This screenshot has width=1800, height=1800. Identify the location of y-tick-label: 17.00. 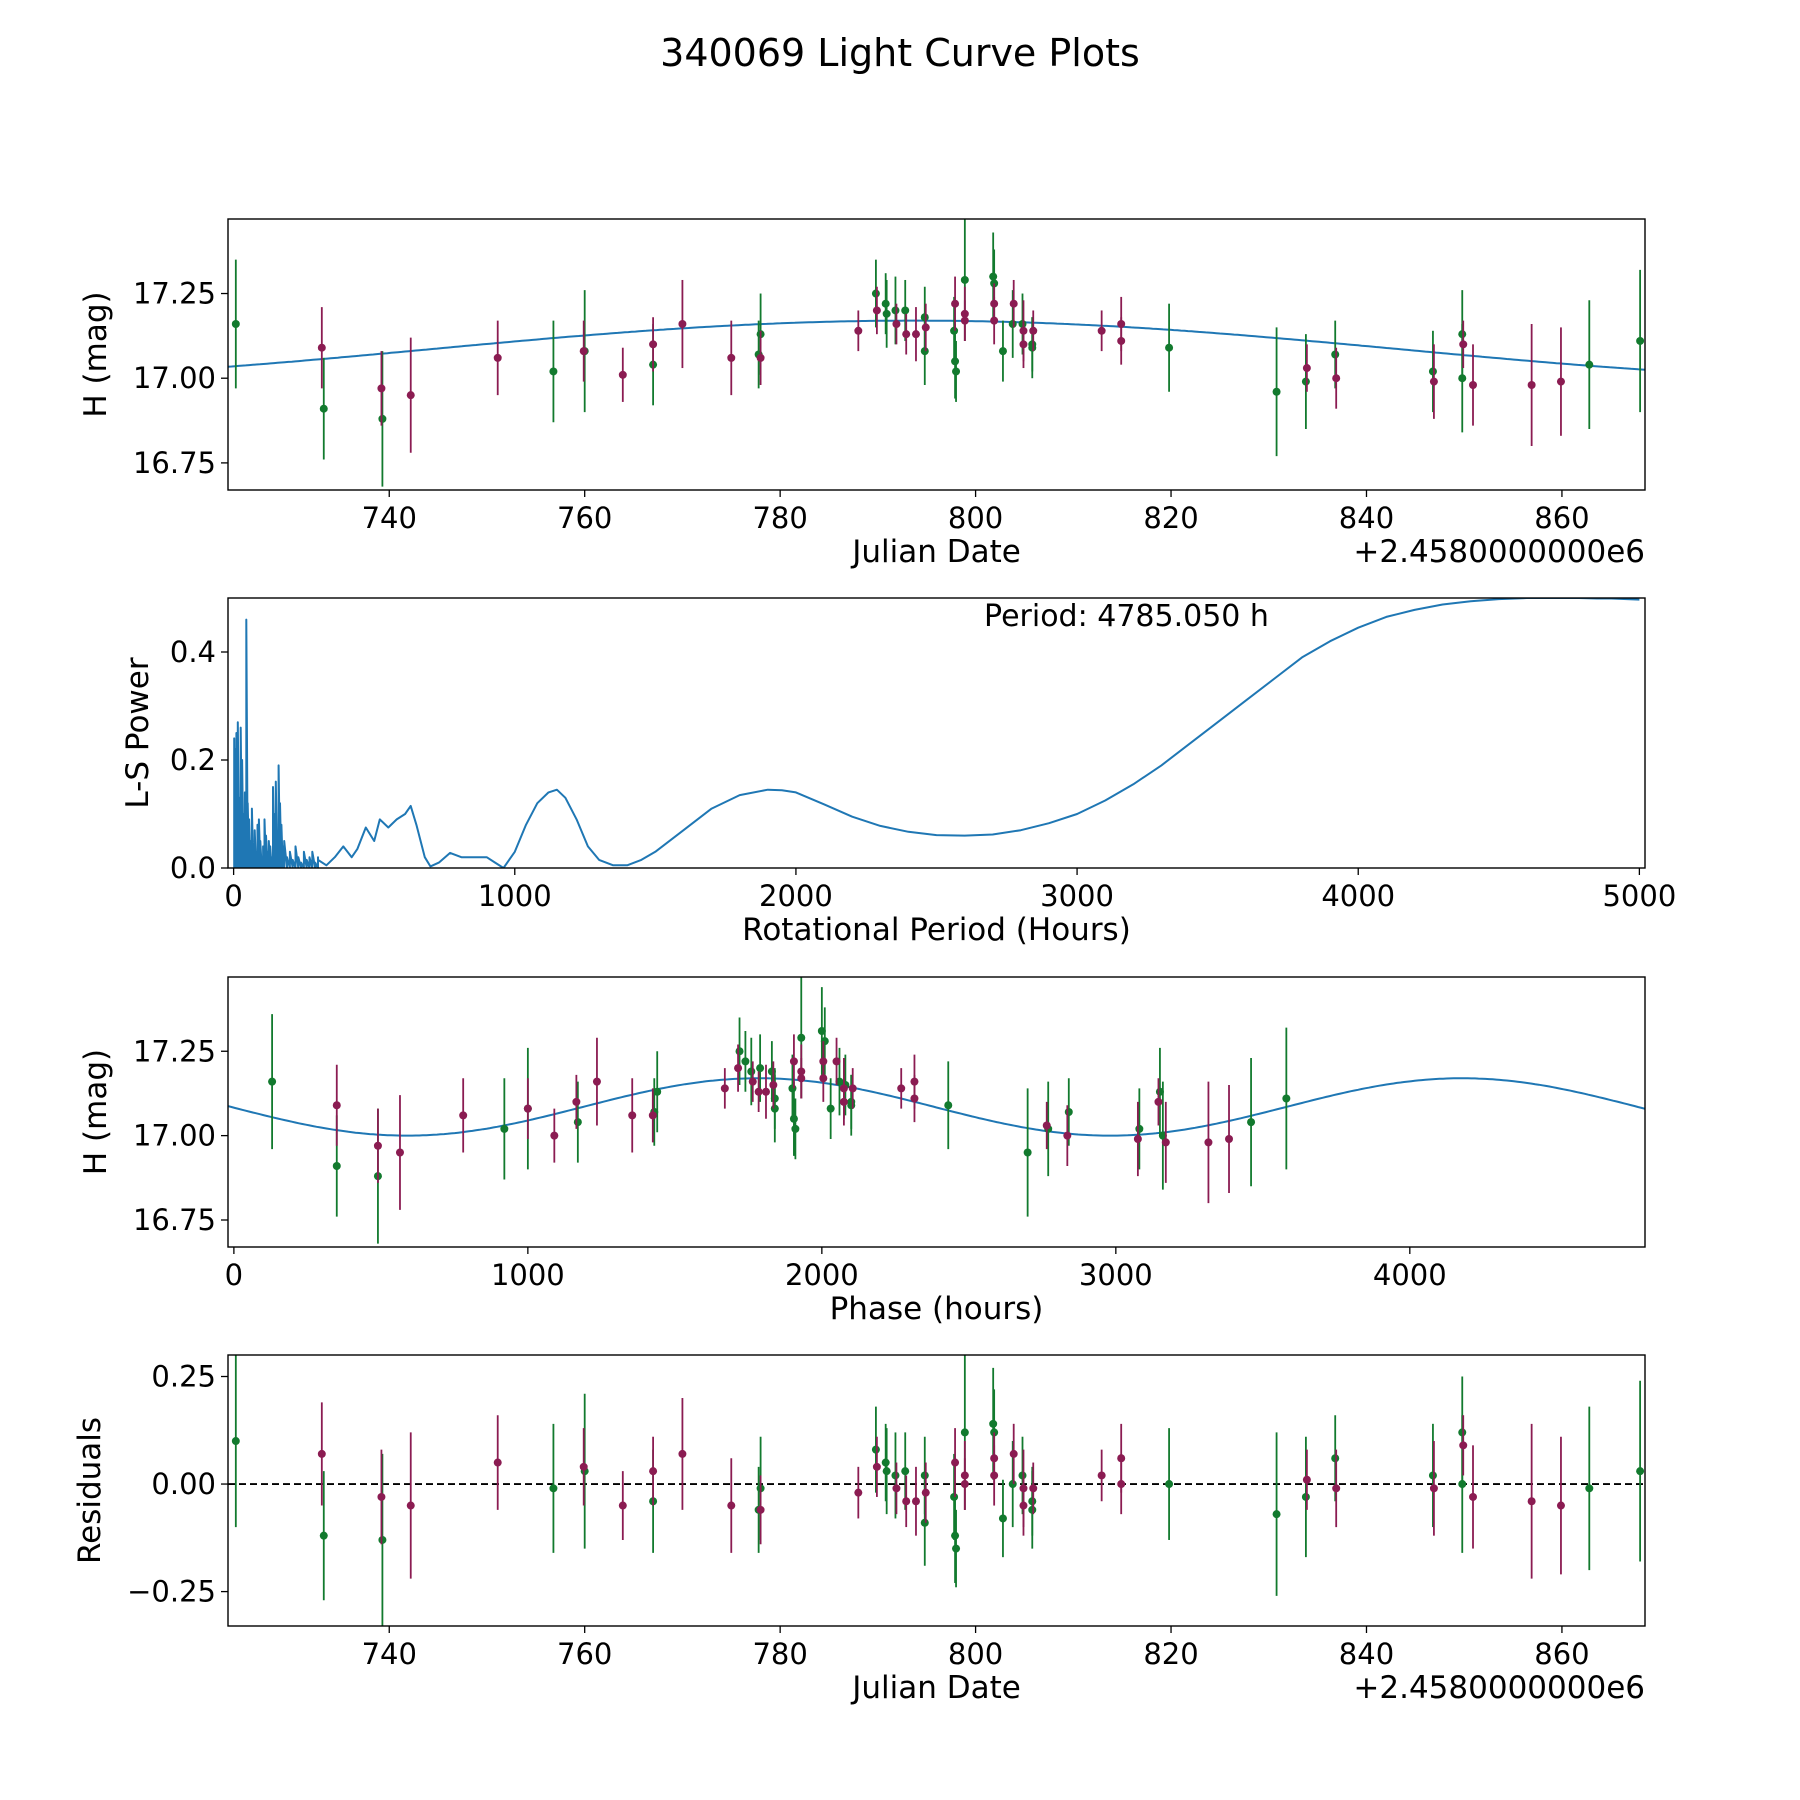
(174, 378).